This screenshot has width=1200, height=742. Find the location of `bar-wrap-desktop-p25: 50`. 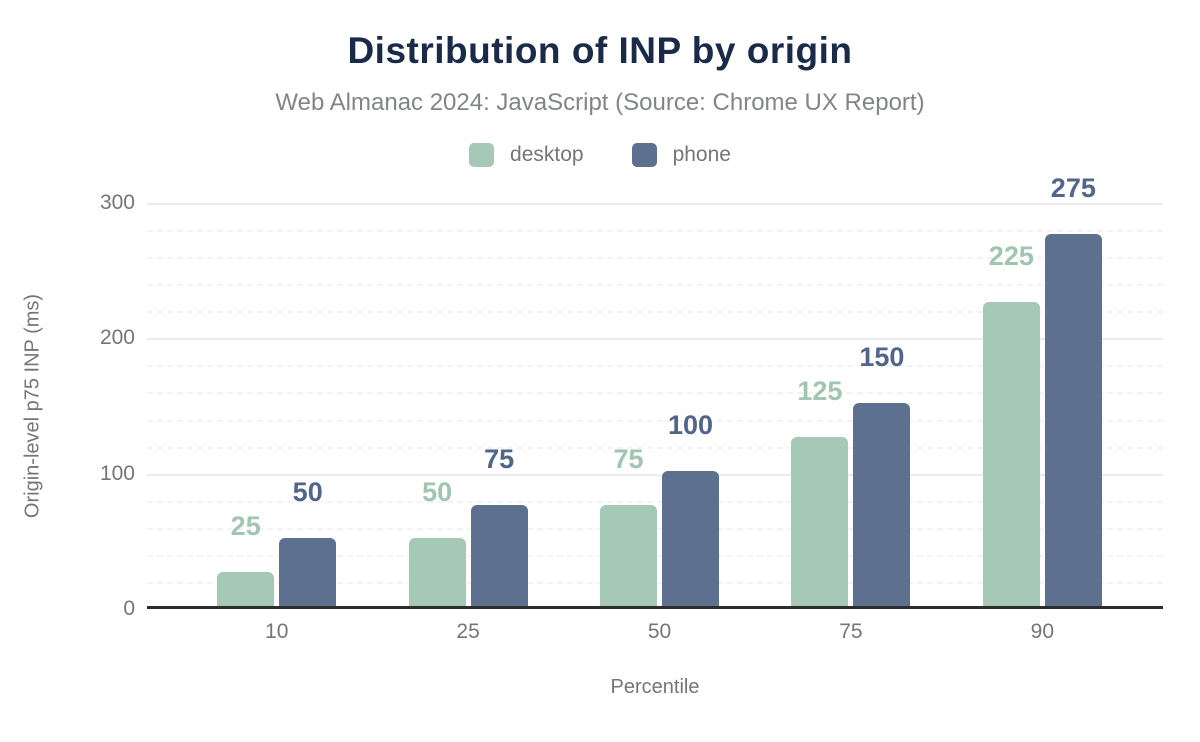

bar-wrap-desktop-p25: 50 is located at coordinates (437, 541).